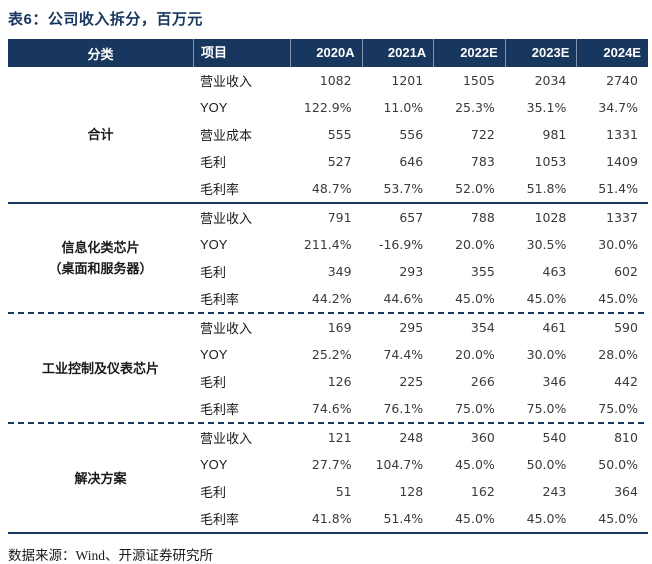 Image resolution: width=652 pixels, height=564 pixels. Describe the element at coordinates (339, 381) in the screenshot. I see `value-cell: 126` at that location.